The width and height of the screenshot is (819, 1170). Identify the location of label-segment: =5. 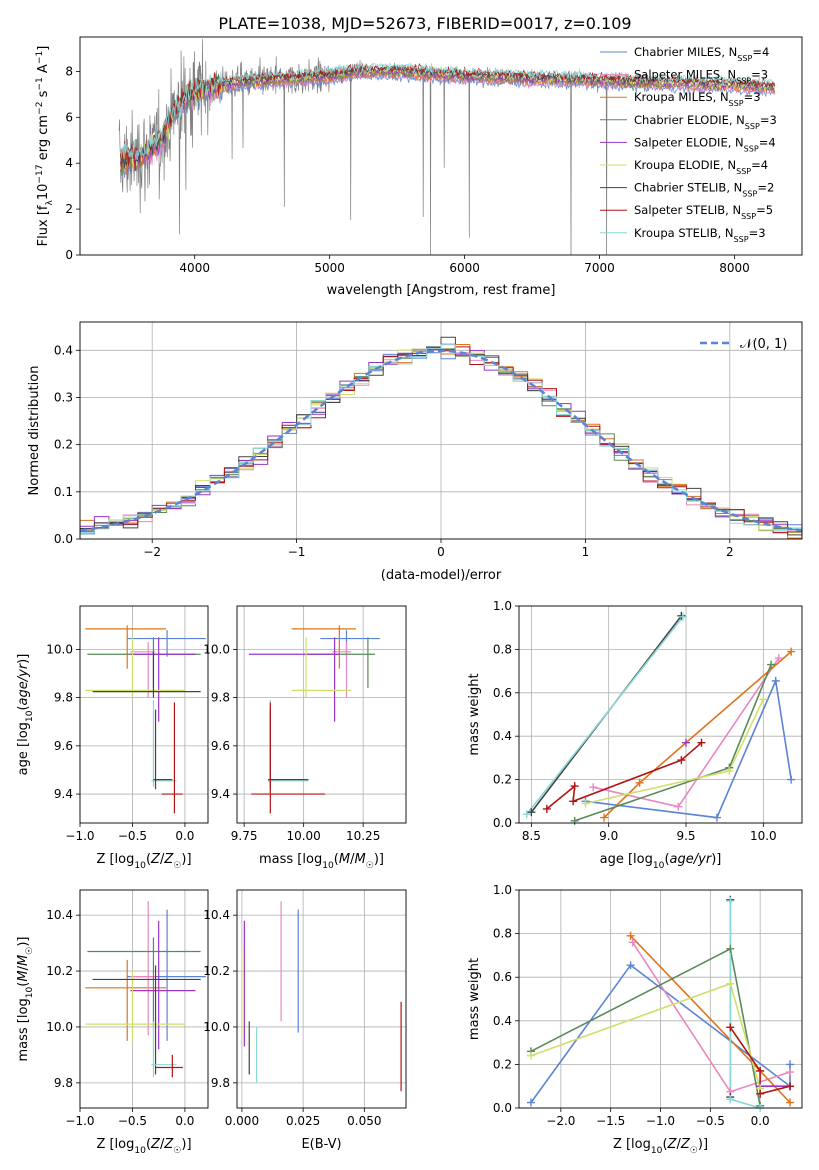
(764, 210).